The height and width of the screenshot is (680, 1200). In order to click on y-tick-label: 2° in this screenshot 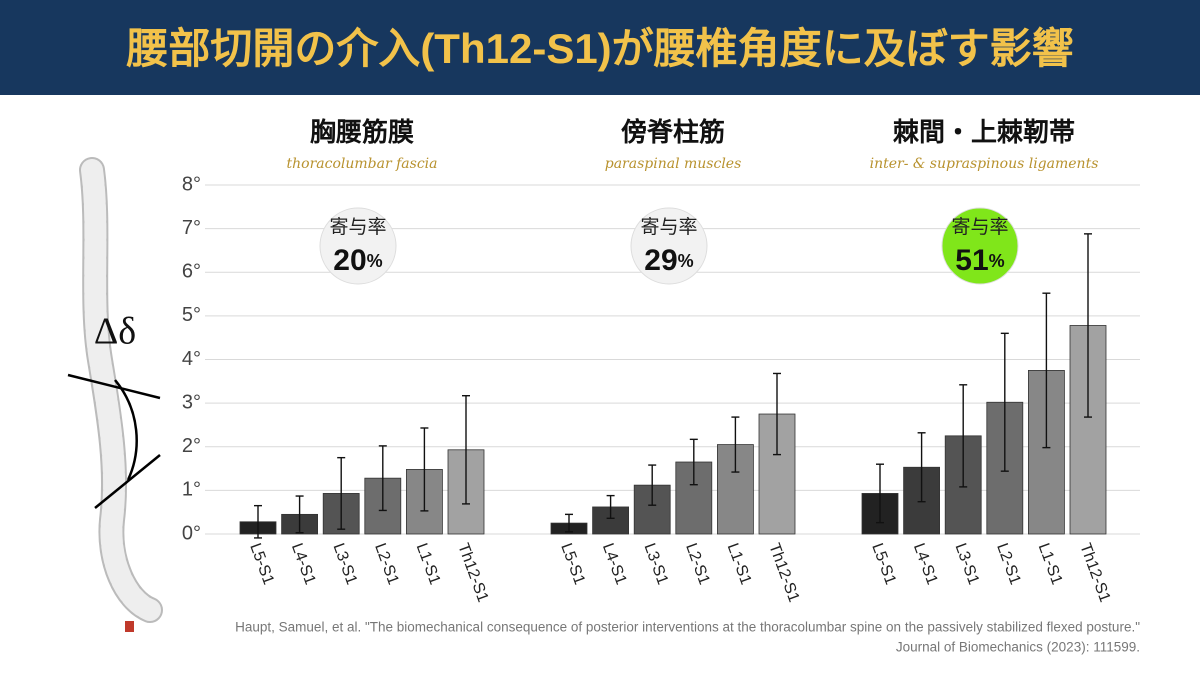, I will do `click(191, 446)`.